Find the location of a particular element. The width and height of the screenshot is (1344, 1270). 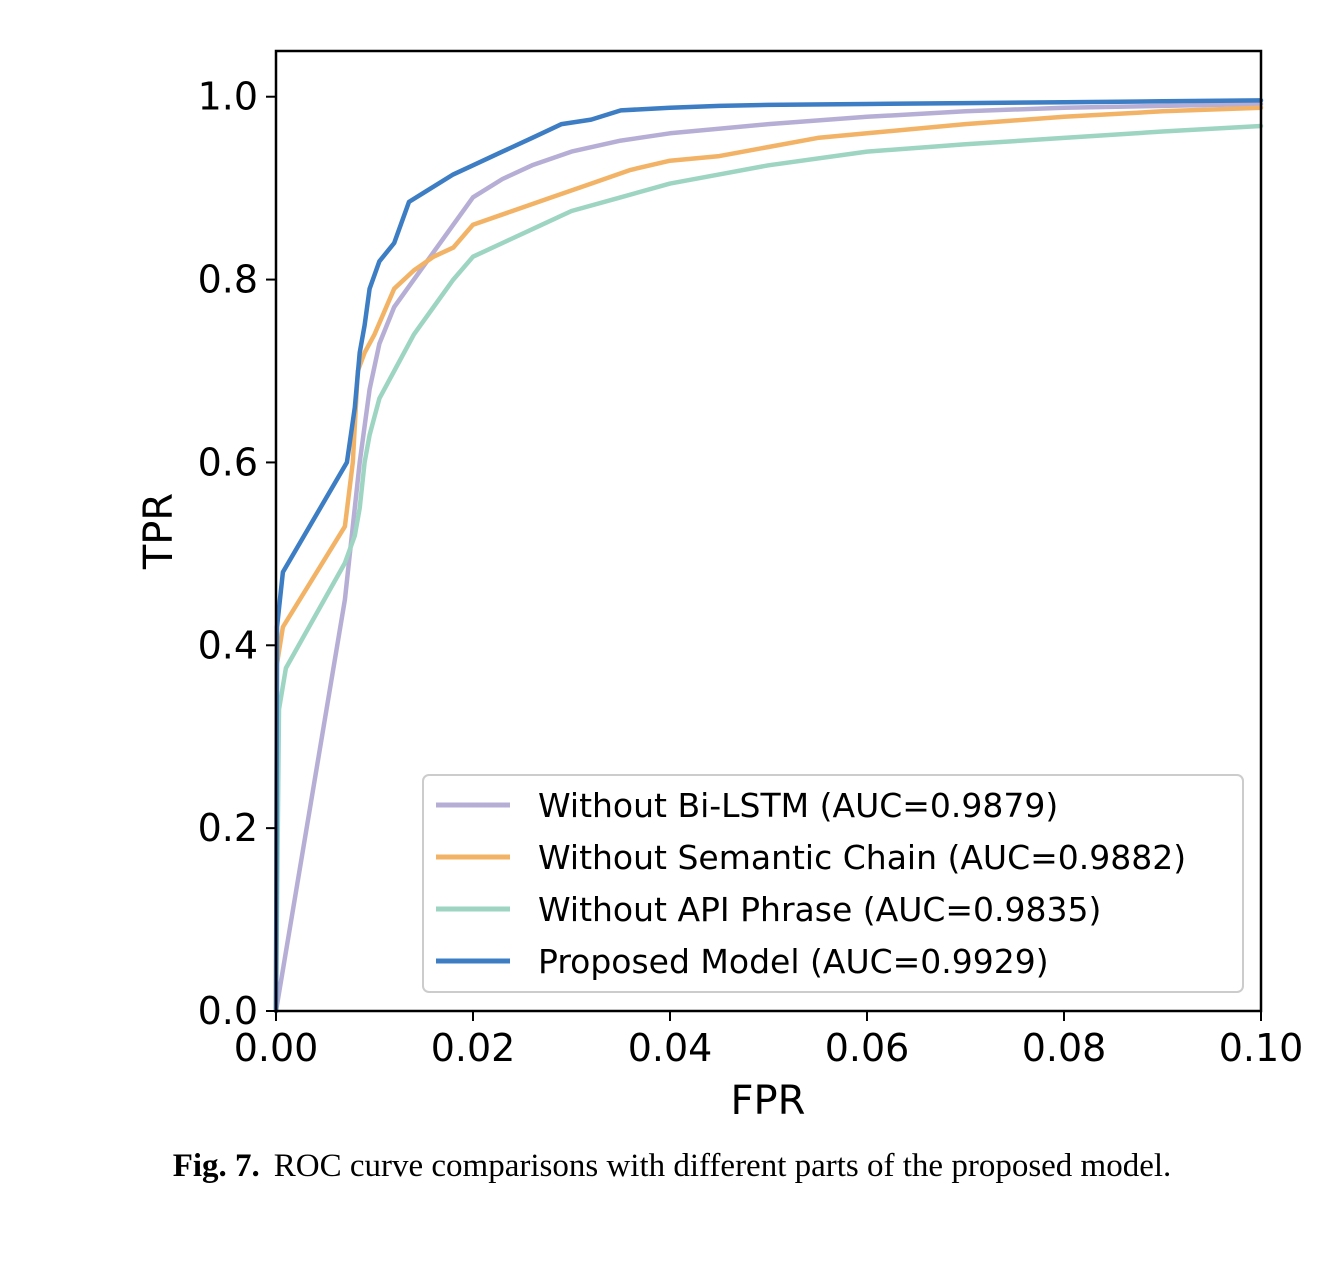

legend-box is located at coordinates (833, 883).